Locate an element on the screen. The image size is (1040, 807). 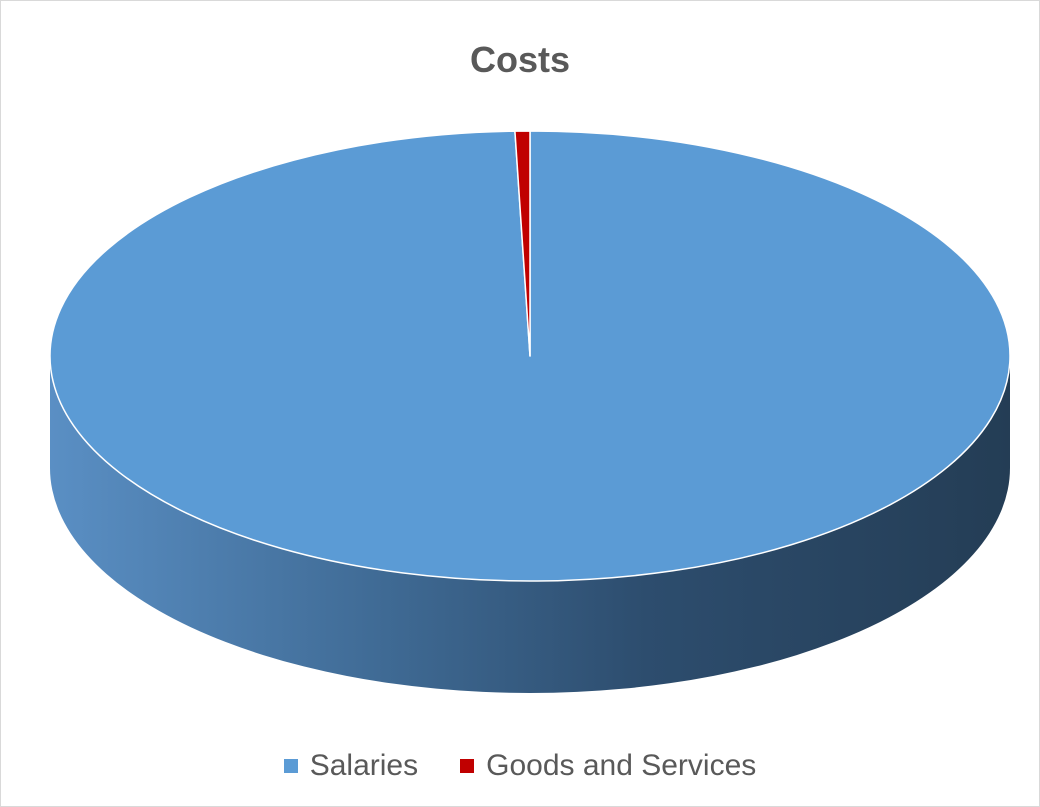
legend-label-salaries: Salaries is located at coordinates (364, 765).